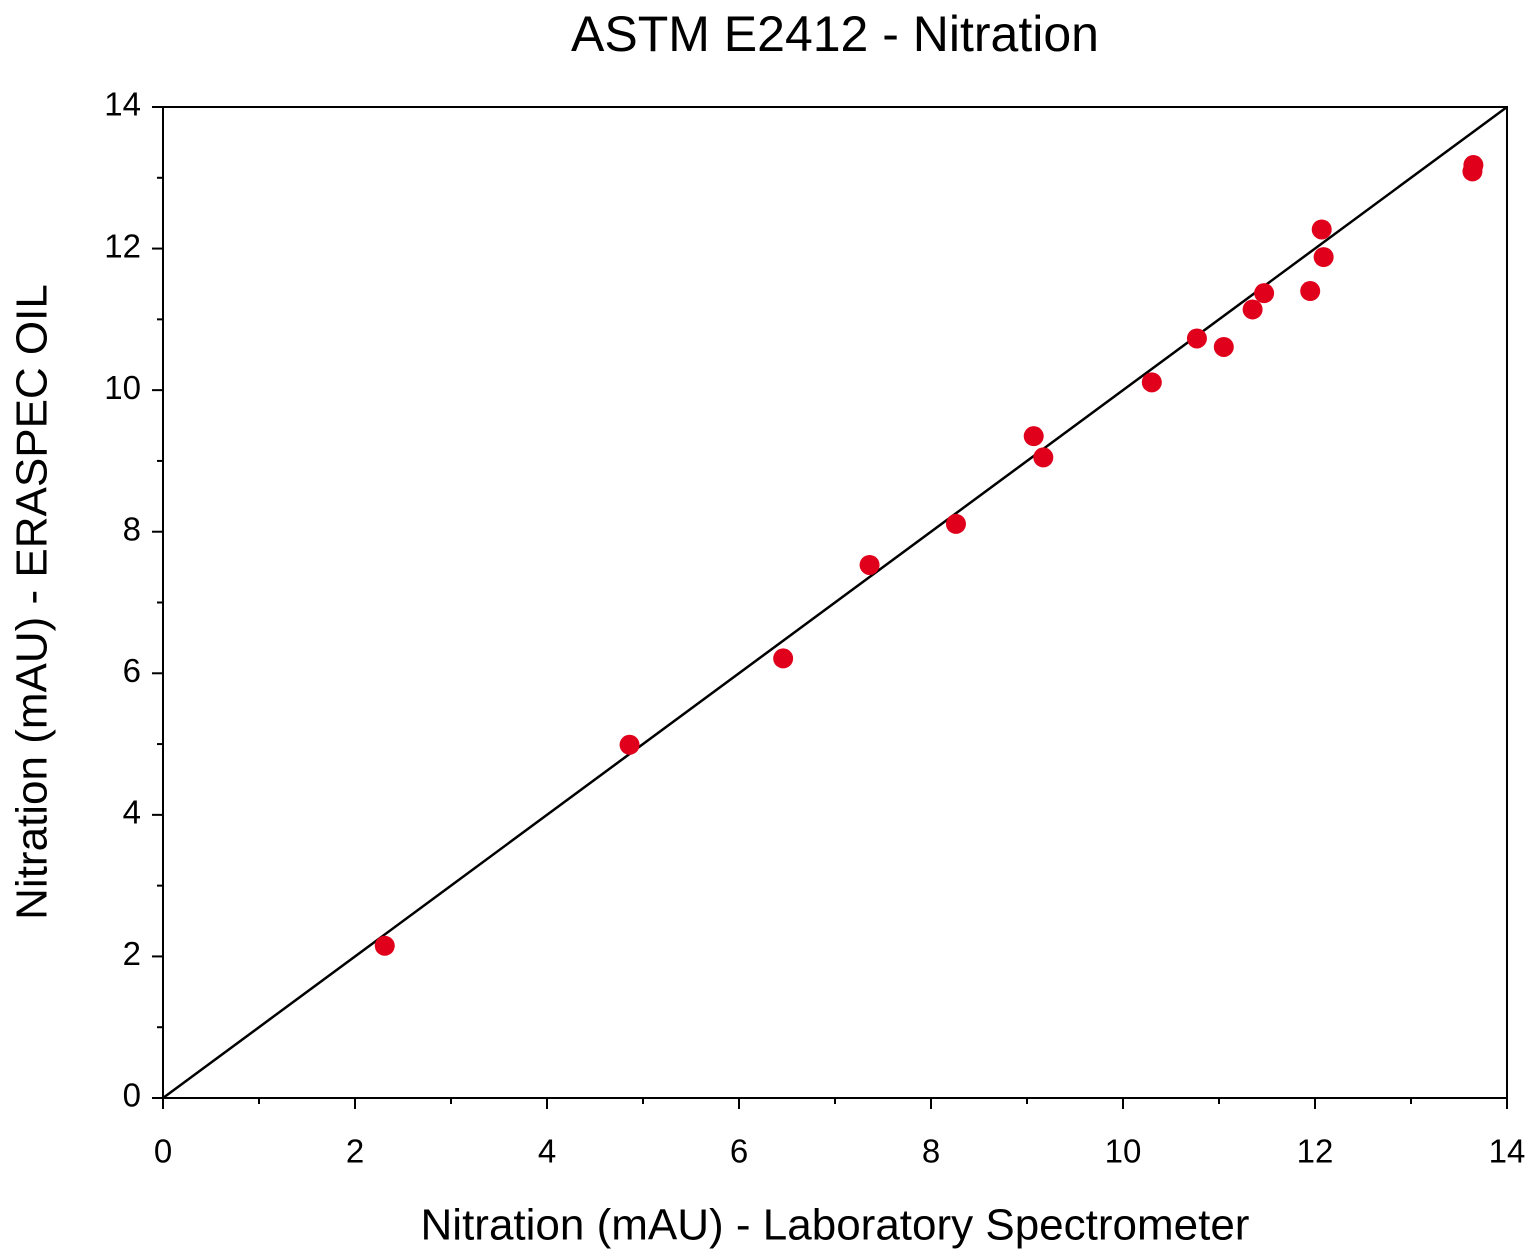 This screenshot has height=1259, width=1536. Describe the element at coordinates (132, 528) in the screenshot. I see `y-tick-label: 8` at that location.